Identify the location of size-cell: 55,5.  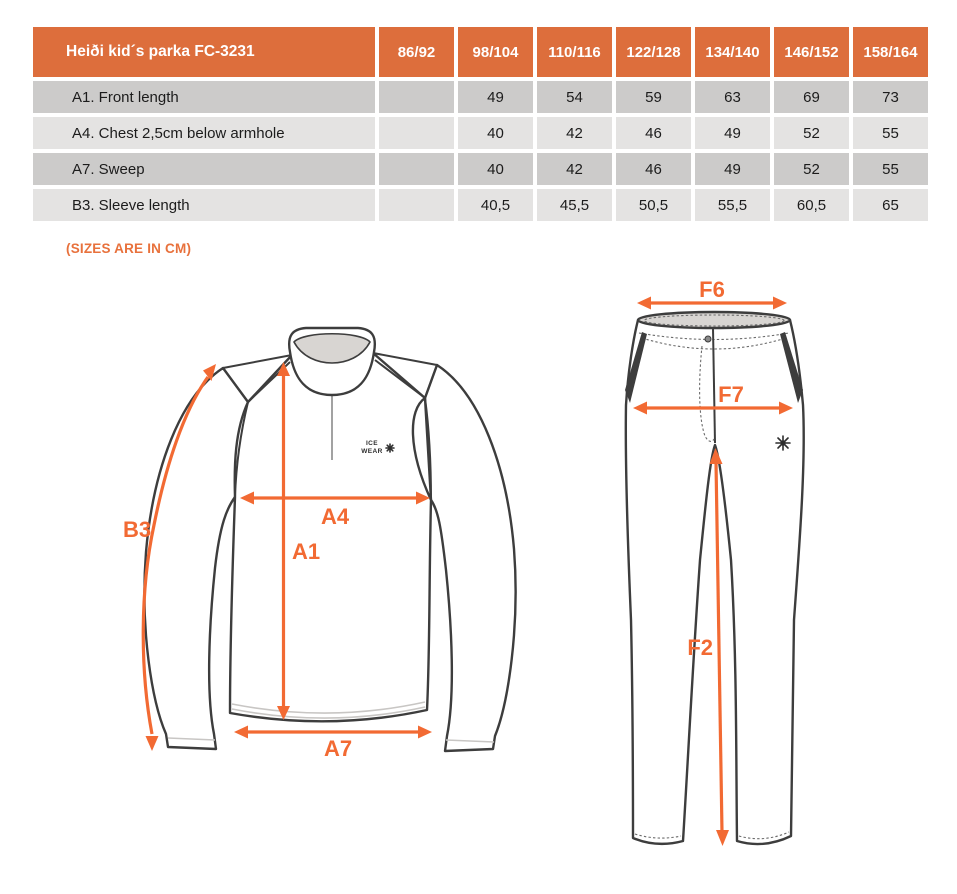
(732, 205).